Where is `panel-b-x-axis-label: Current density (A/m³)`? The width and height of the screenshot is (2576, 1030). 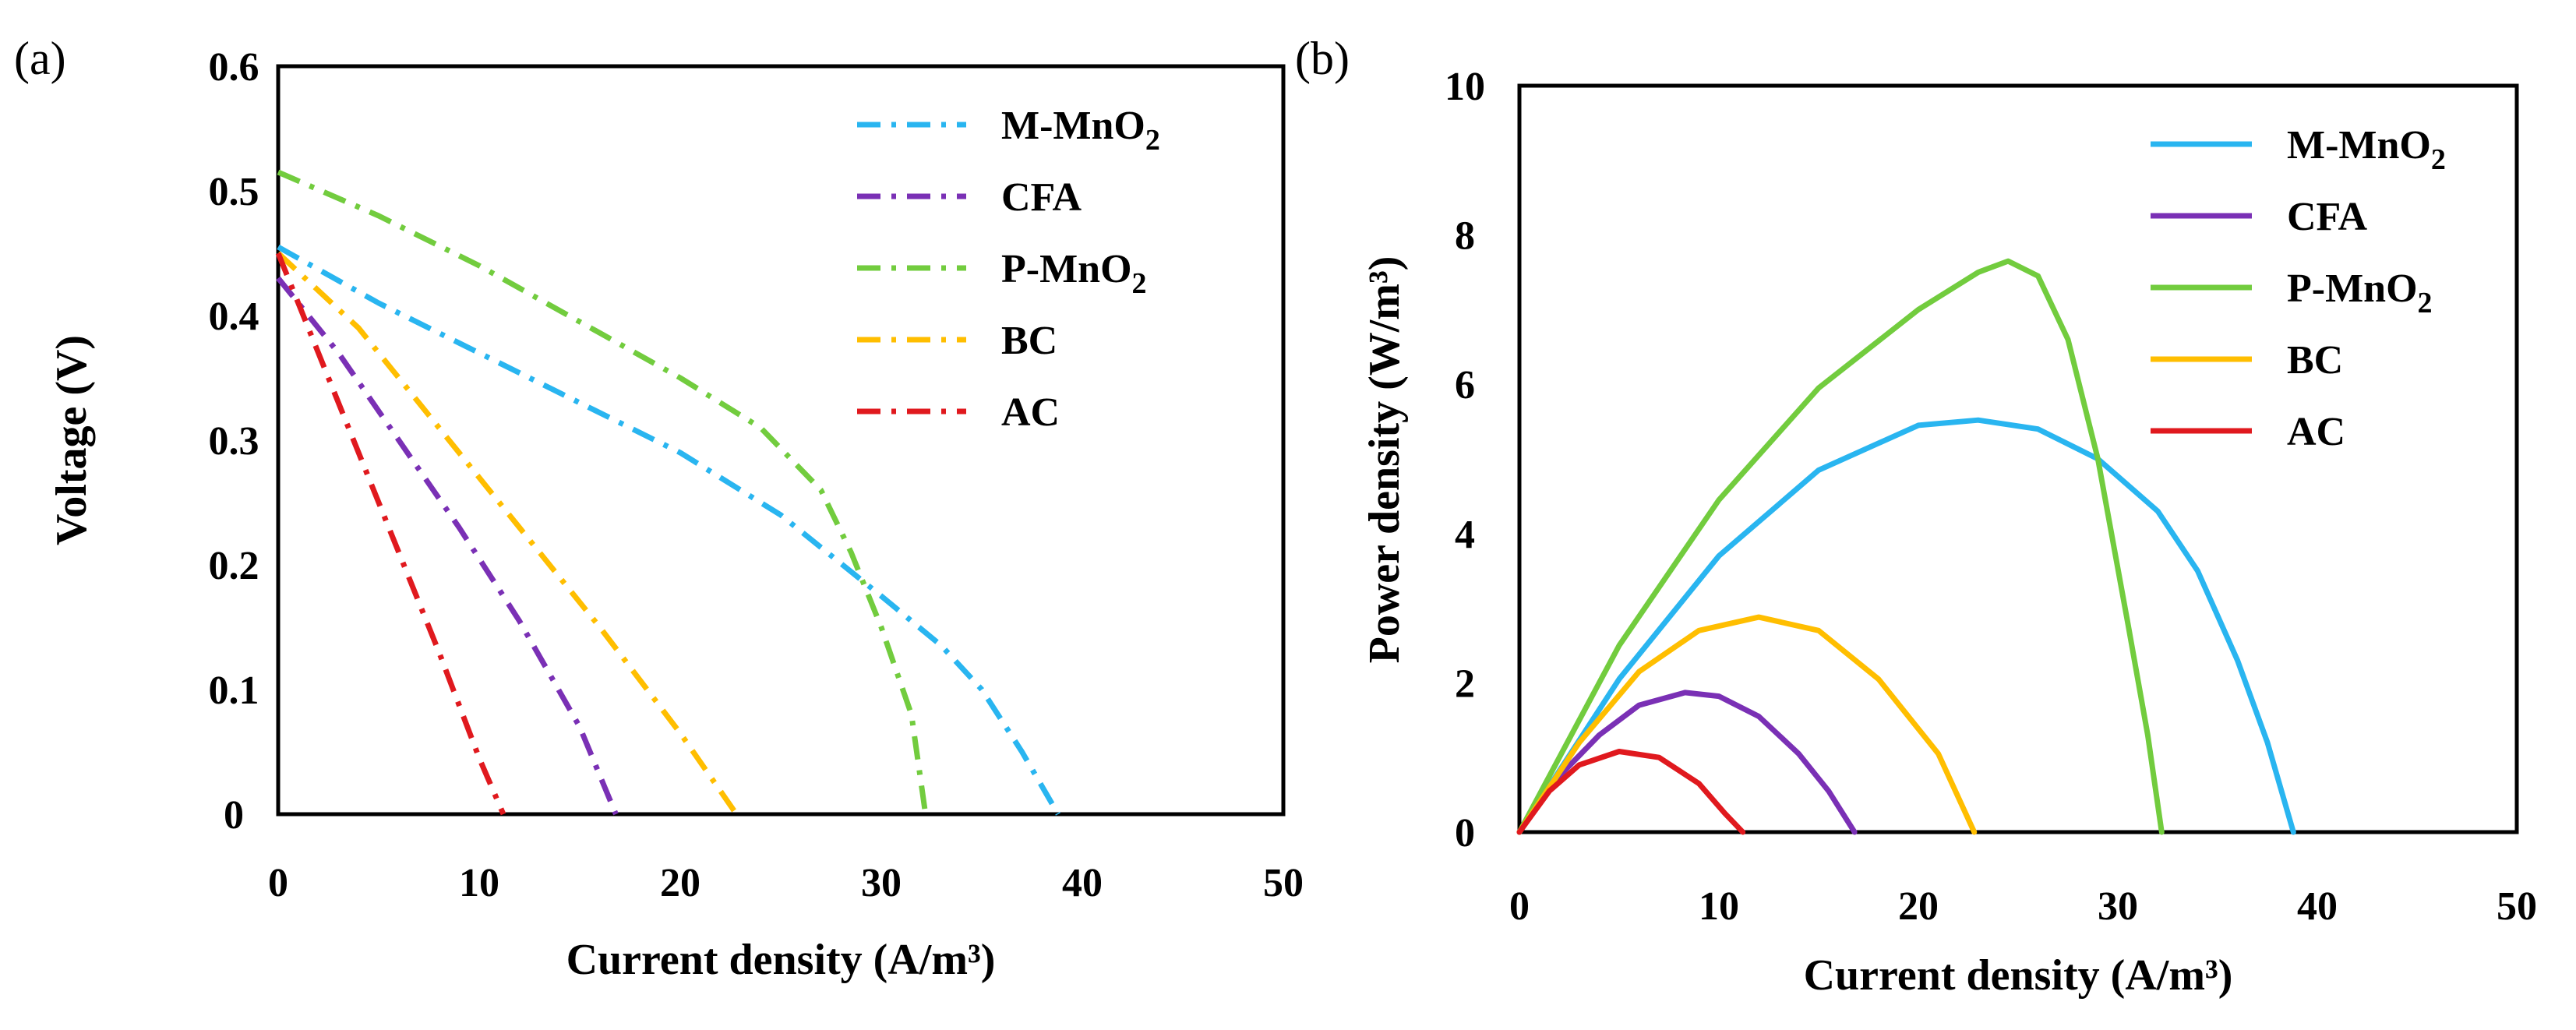 panel-b-x-axis-label: Current density (A/m³) is located at coordinates (2018, 975).